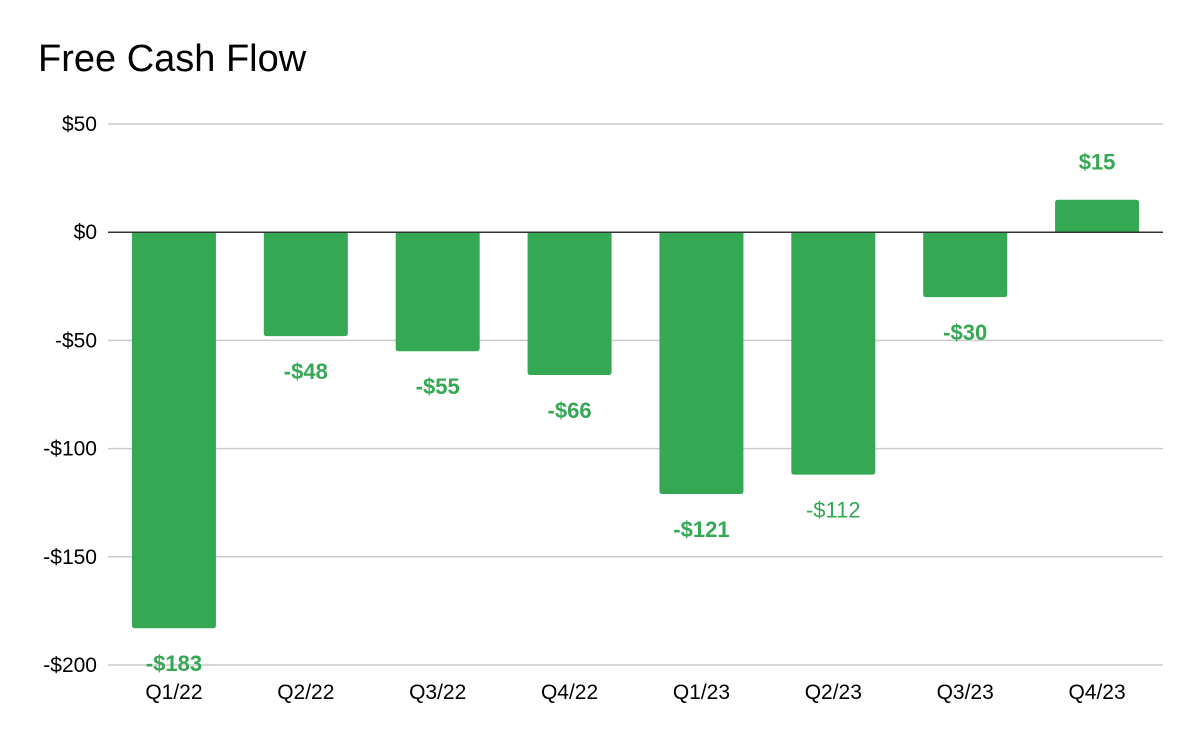  Describe the element at coordinates (701, 692) in the screenshot. I see `x-tick-label: Q1/23` at that location.